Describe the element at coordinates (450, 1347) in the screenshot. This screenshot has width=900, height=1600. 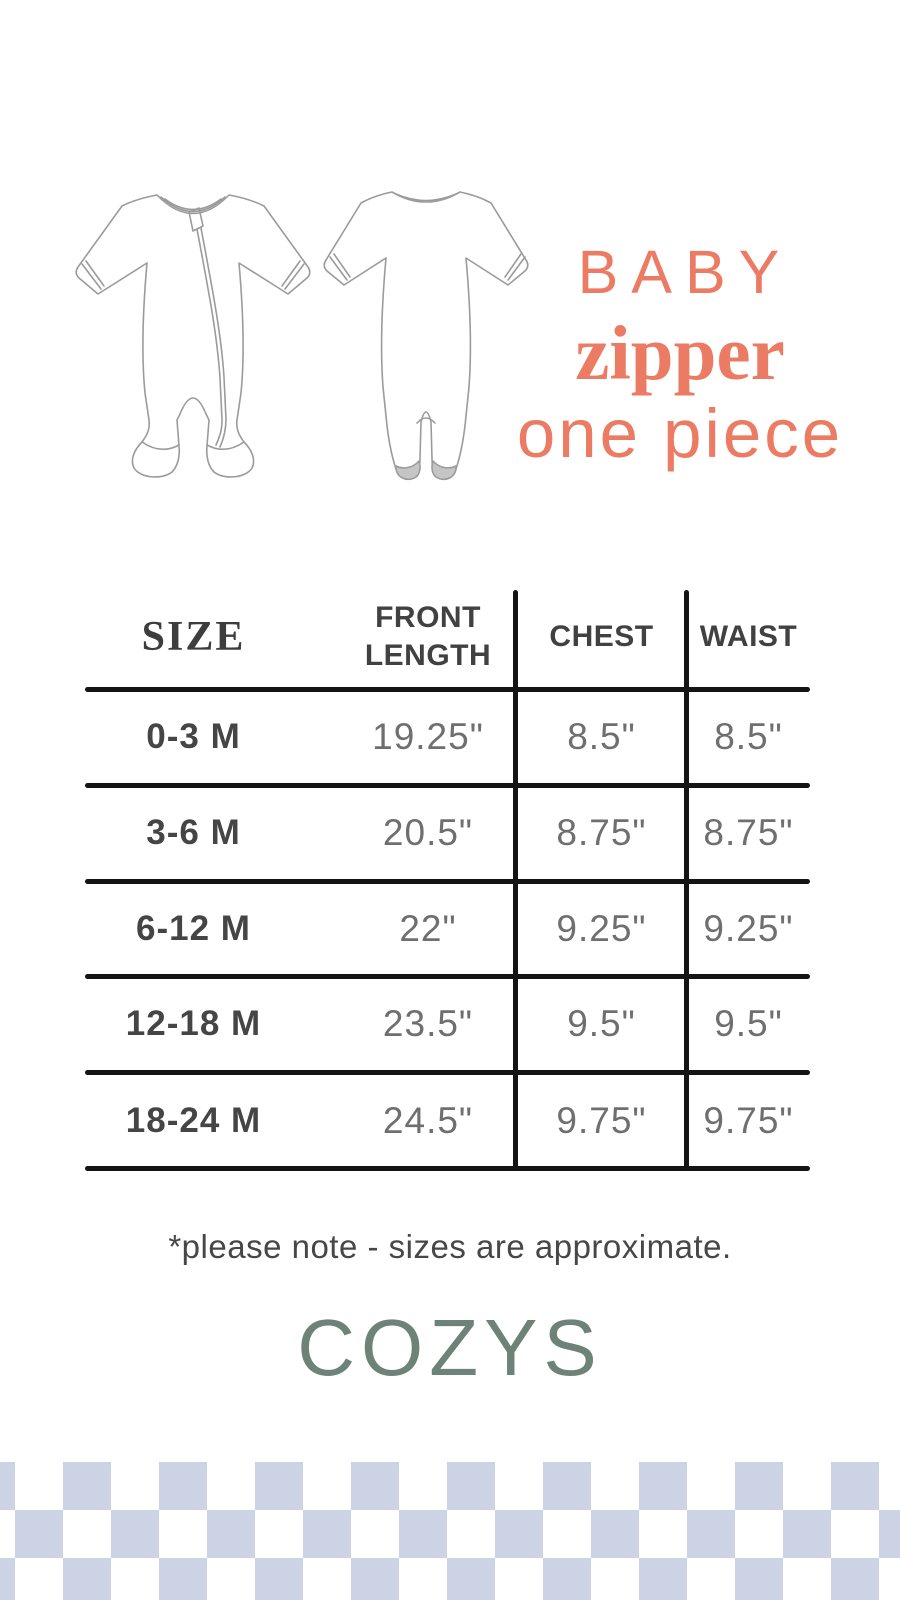
I see `brand-logo-text: COZYS` at that location.